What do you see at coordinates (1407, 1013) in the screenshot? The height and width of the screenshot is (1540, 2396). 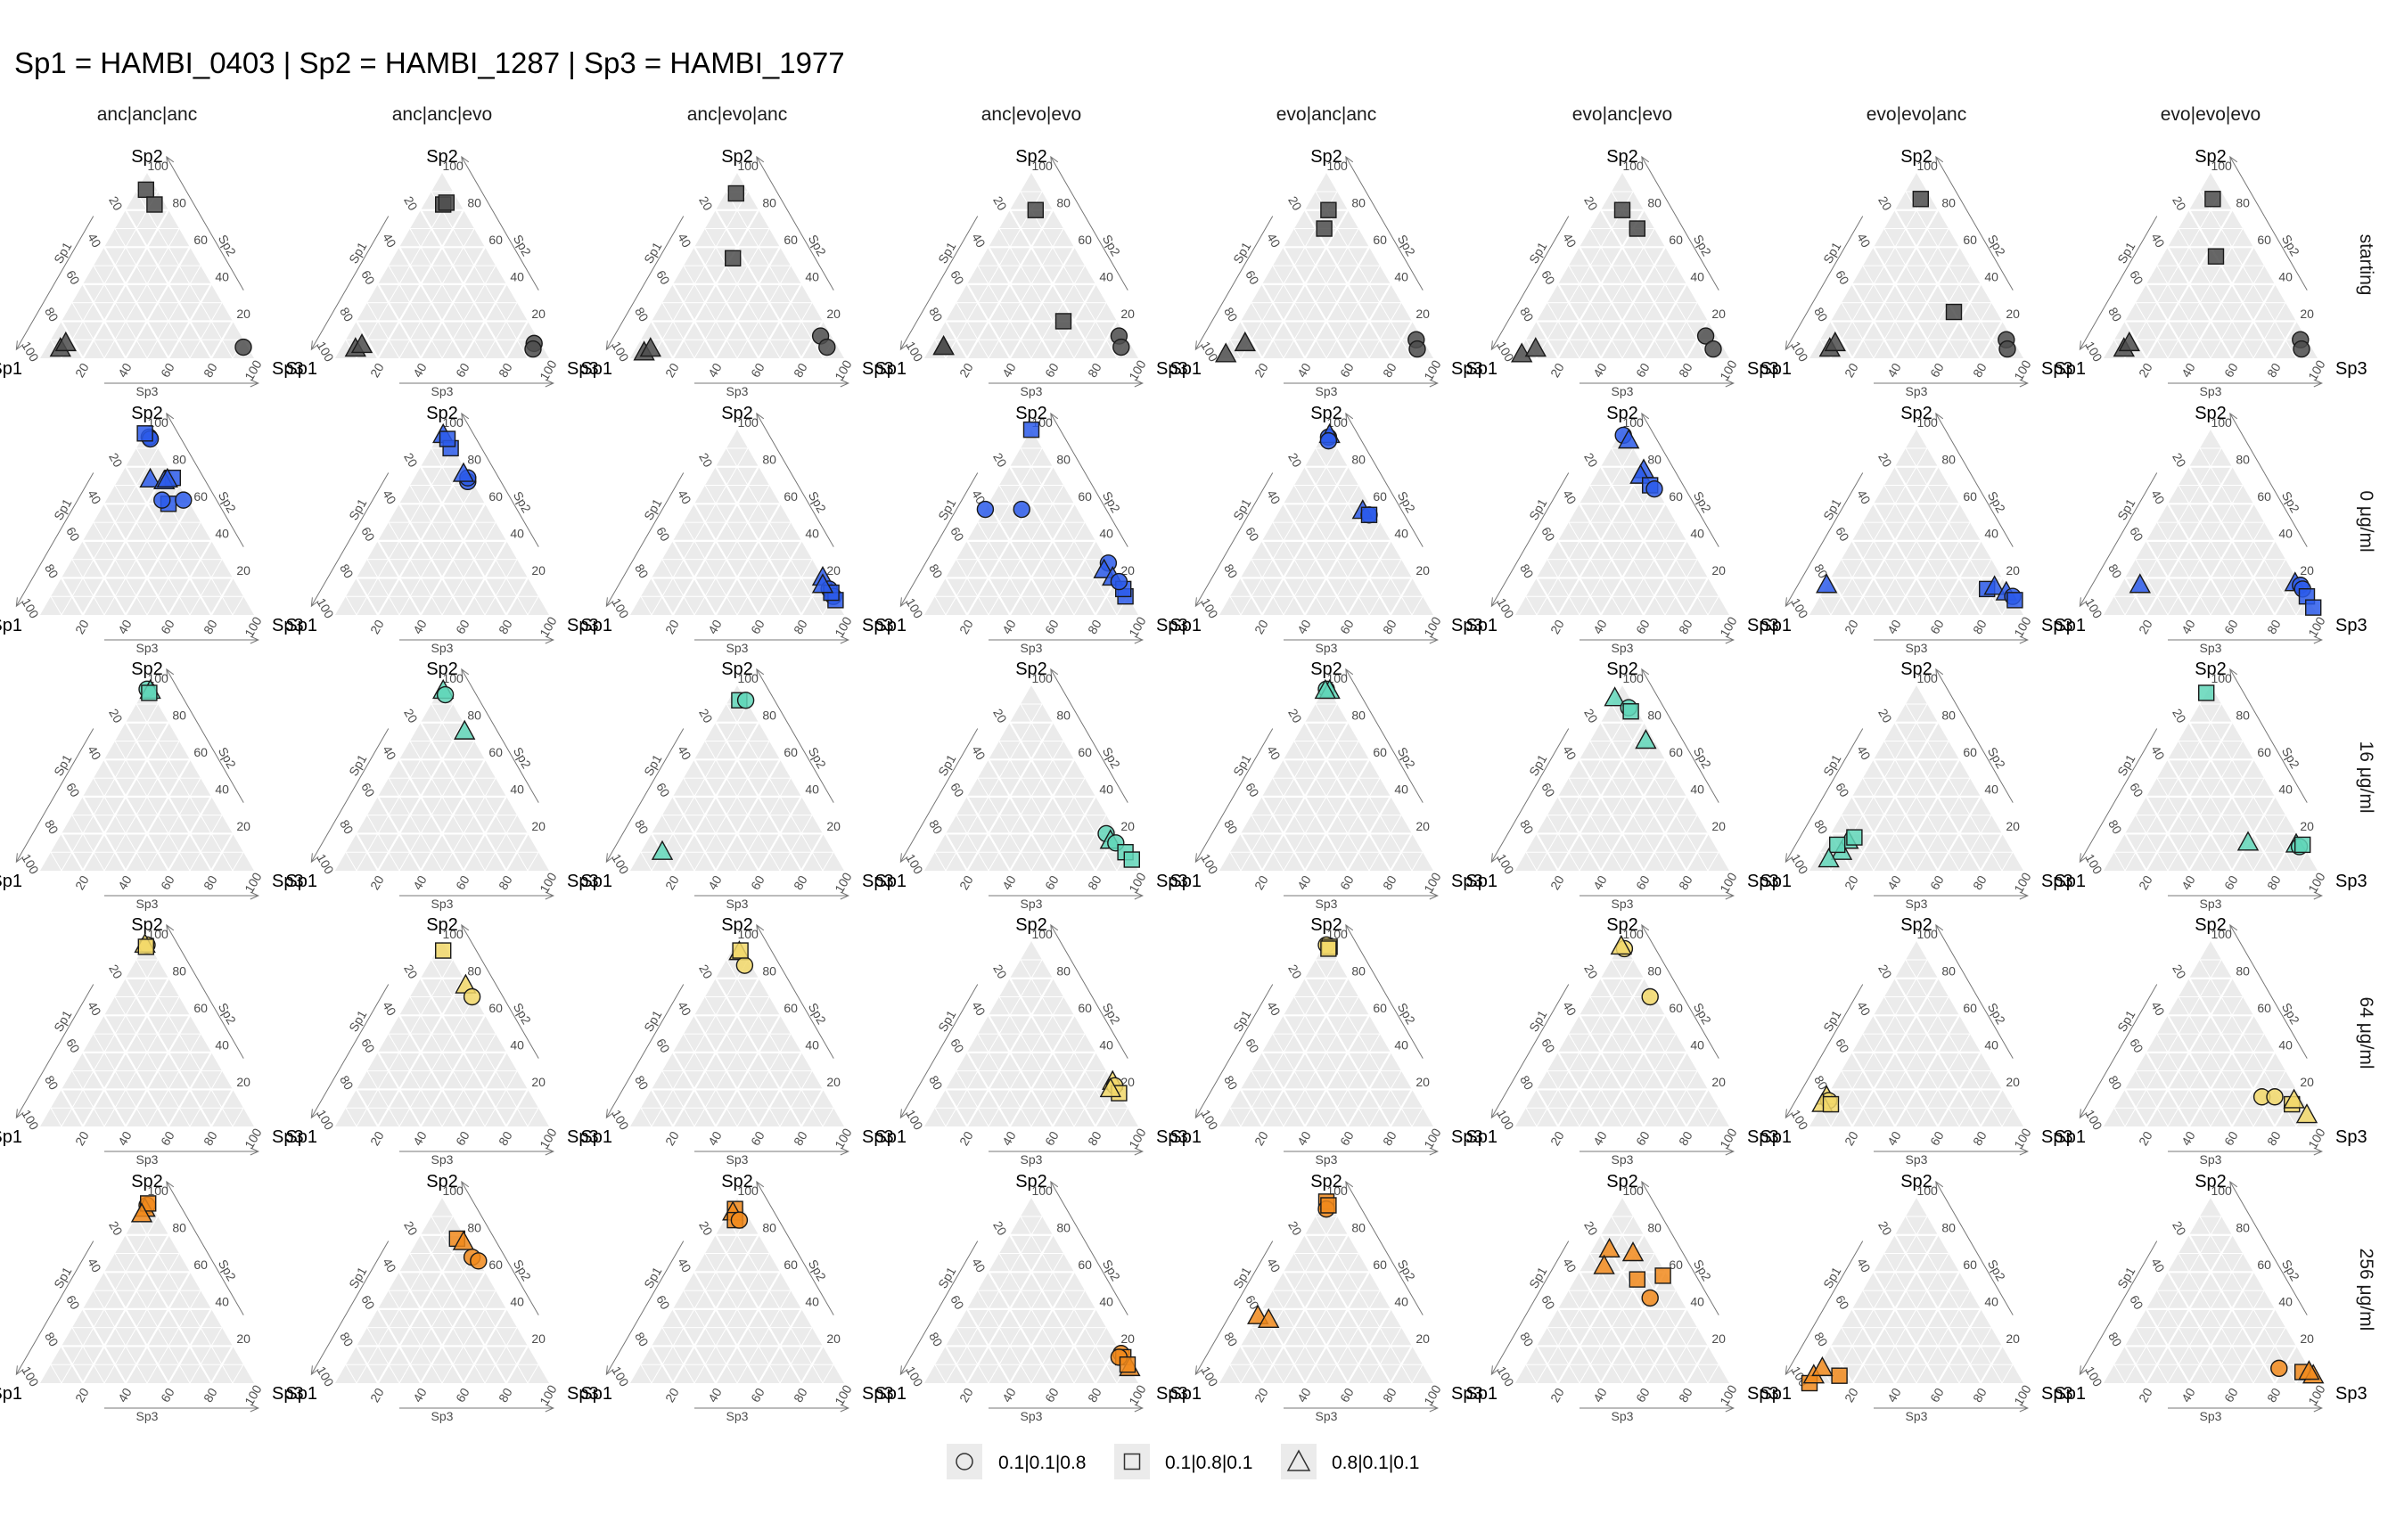 I see `sp2-axis-title: Sp2` at bounding box center [1407, 1013].